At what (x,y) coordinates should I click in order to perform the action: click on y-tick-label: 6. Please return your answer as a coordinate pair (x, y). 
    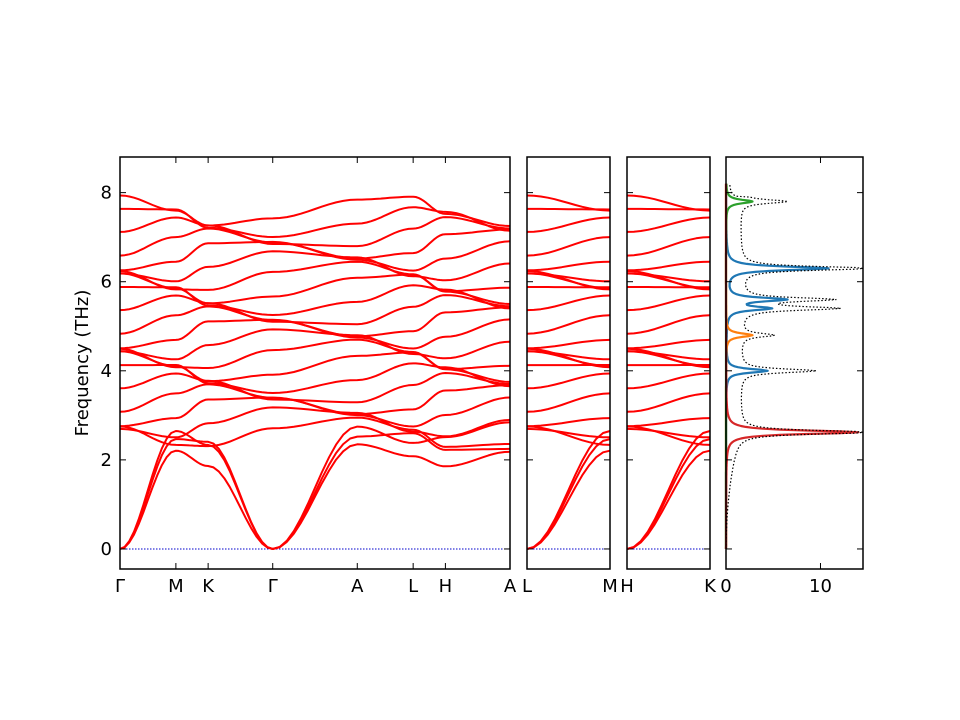
    Looking at the image, I should click on (106, 282).